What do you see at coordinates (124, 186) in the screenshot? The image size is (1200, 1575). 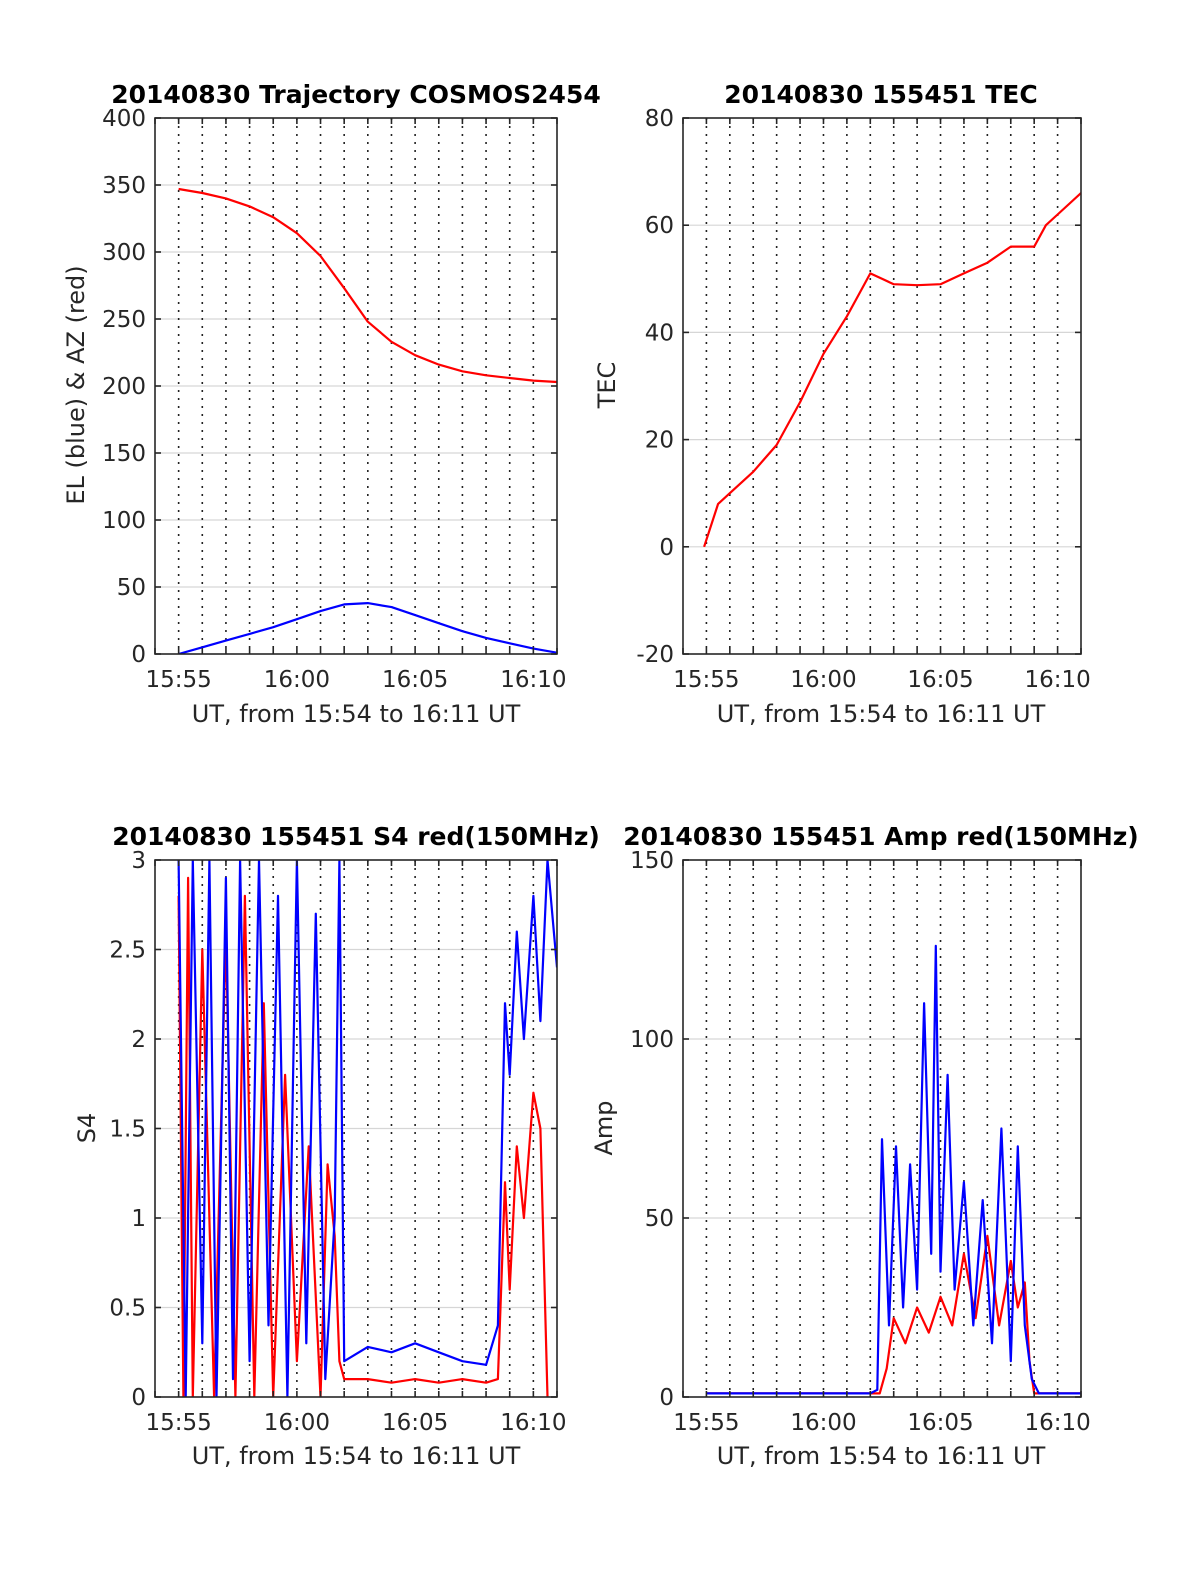 I see `y-tick-label: 350` at bounding box center [124, 186].